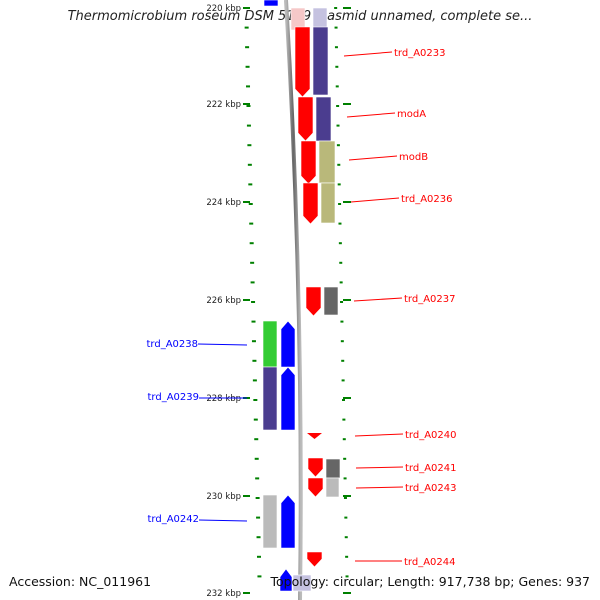 The height and width of the screenshot is (600, 600). What do you see at coordinates (427, 199) in the screenshot?
I see `feature-label: trd_A0236` at bounding box center [427, 199].